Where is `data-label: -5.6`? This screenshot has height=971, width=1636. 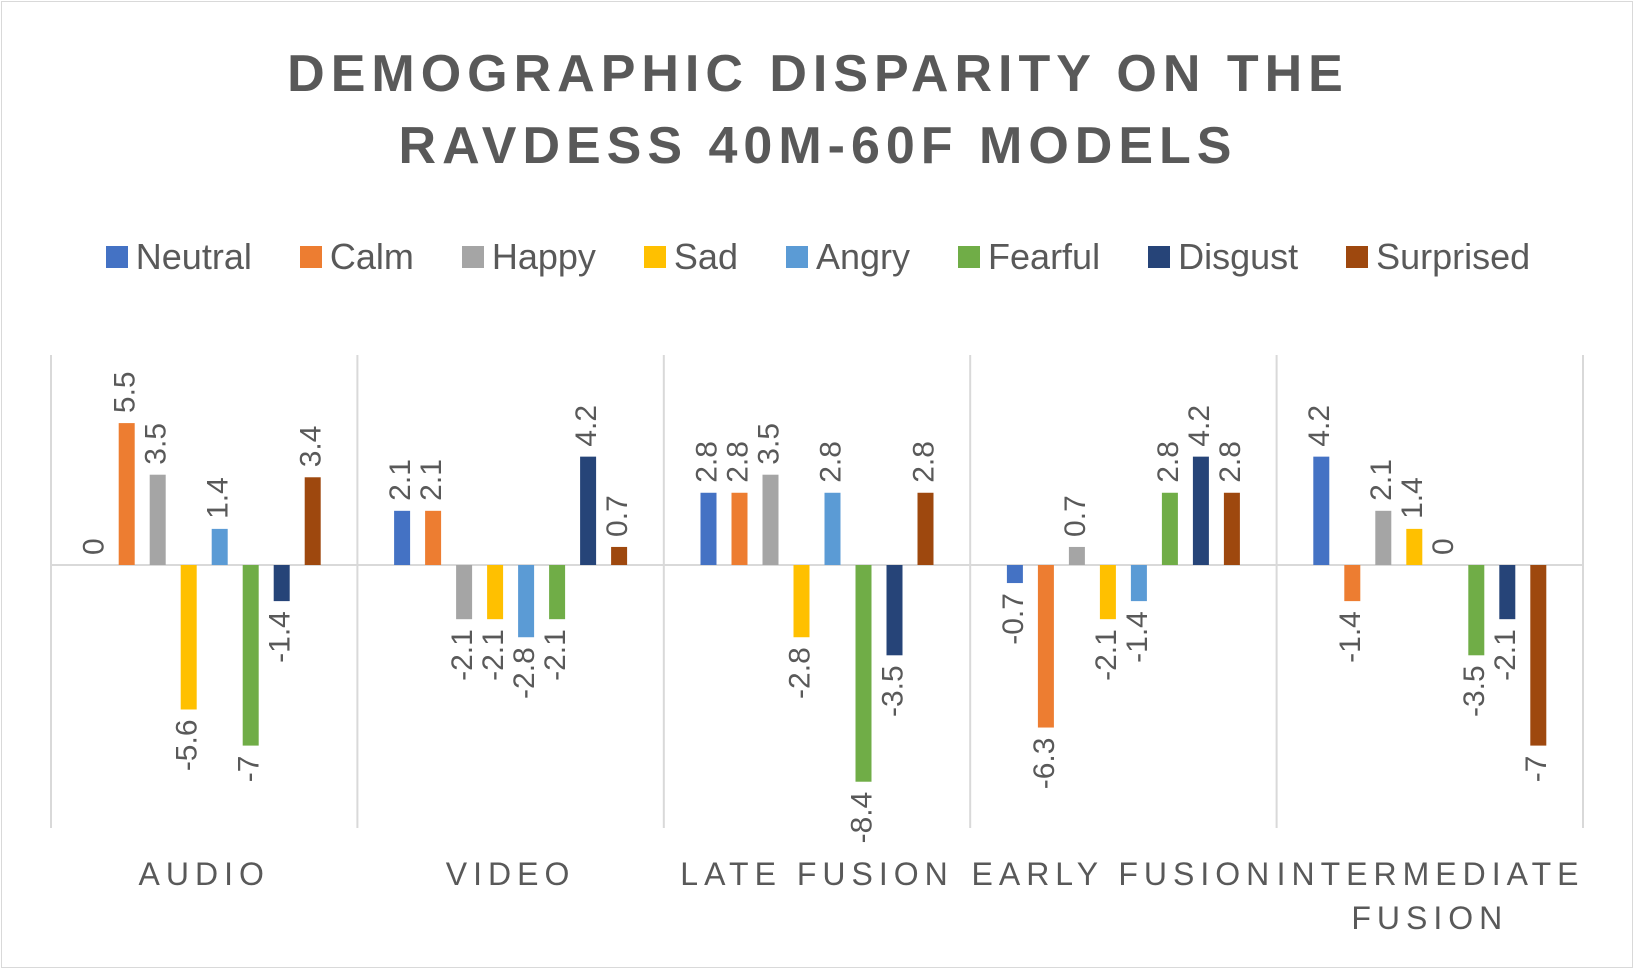
data-label: -5.6 is located at coordinates (187, 745).